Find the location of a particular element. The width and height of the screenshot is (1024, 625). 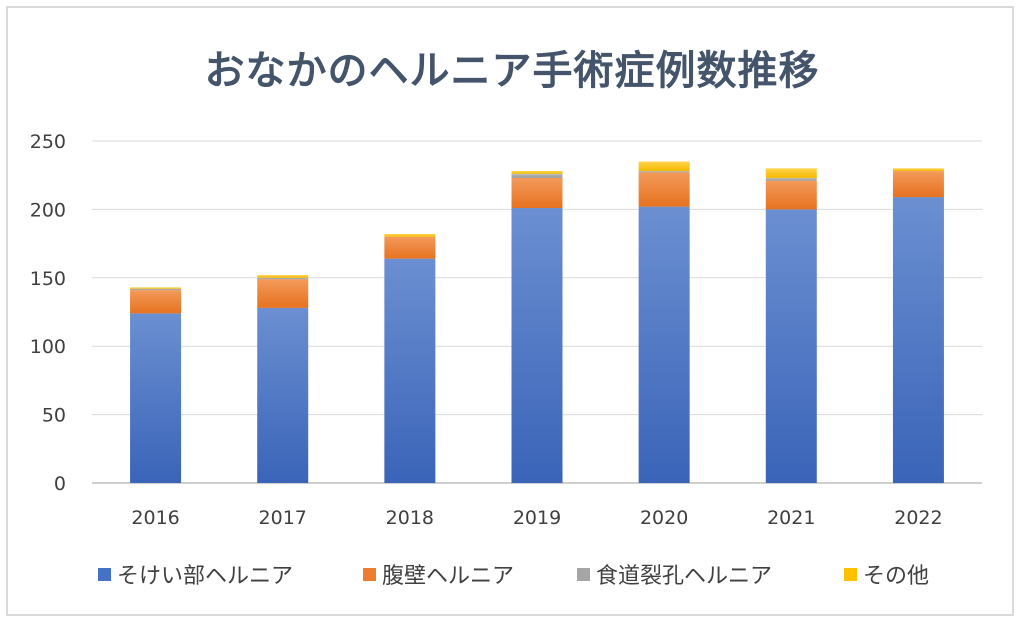

x-axis-ticks: 2016 2017 2018 2019 2020 2021 2022 is located at coordinates (536, 518).